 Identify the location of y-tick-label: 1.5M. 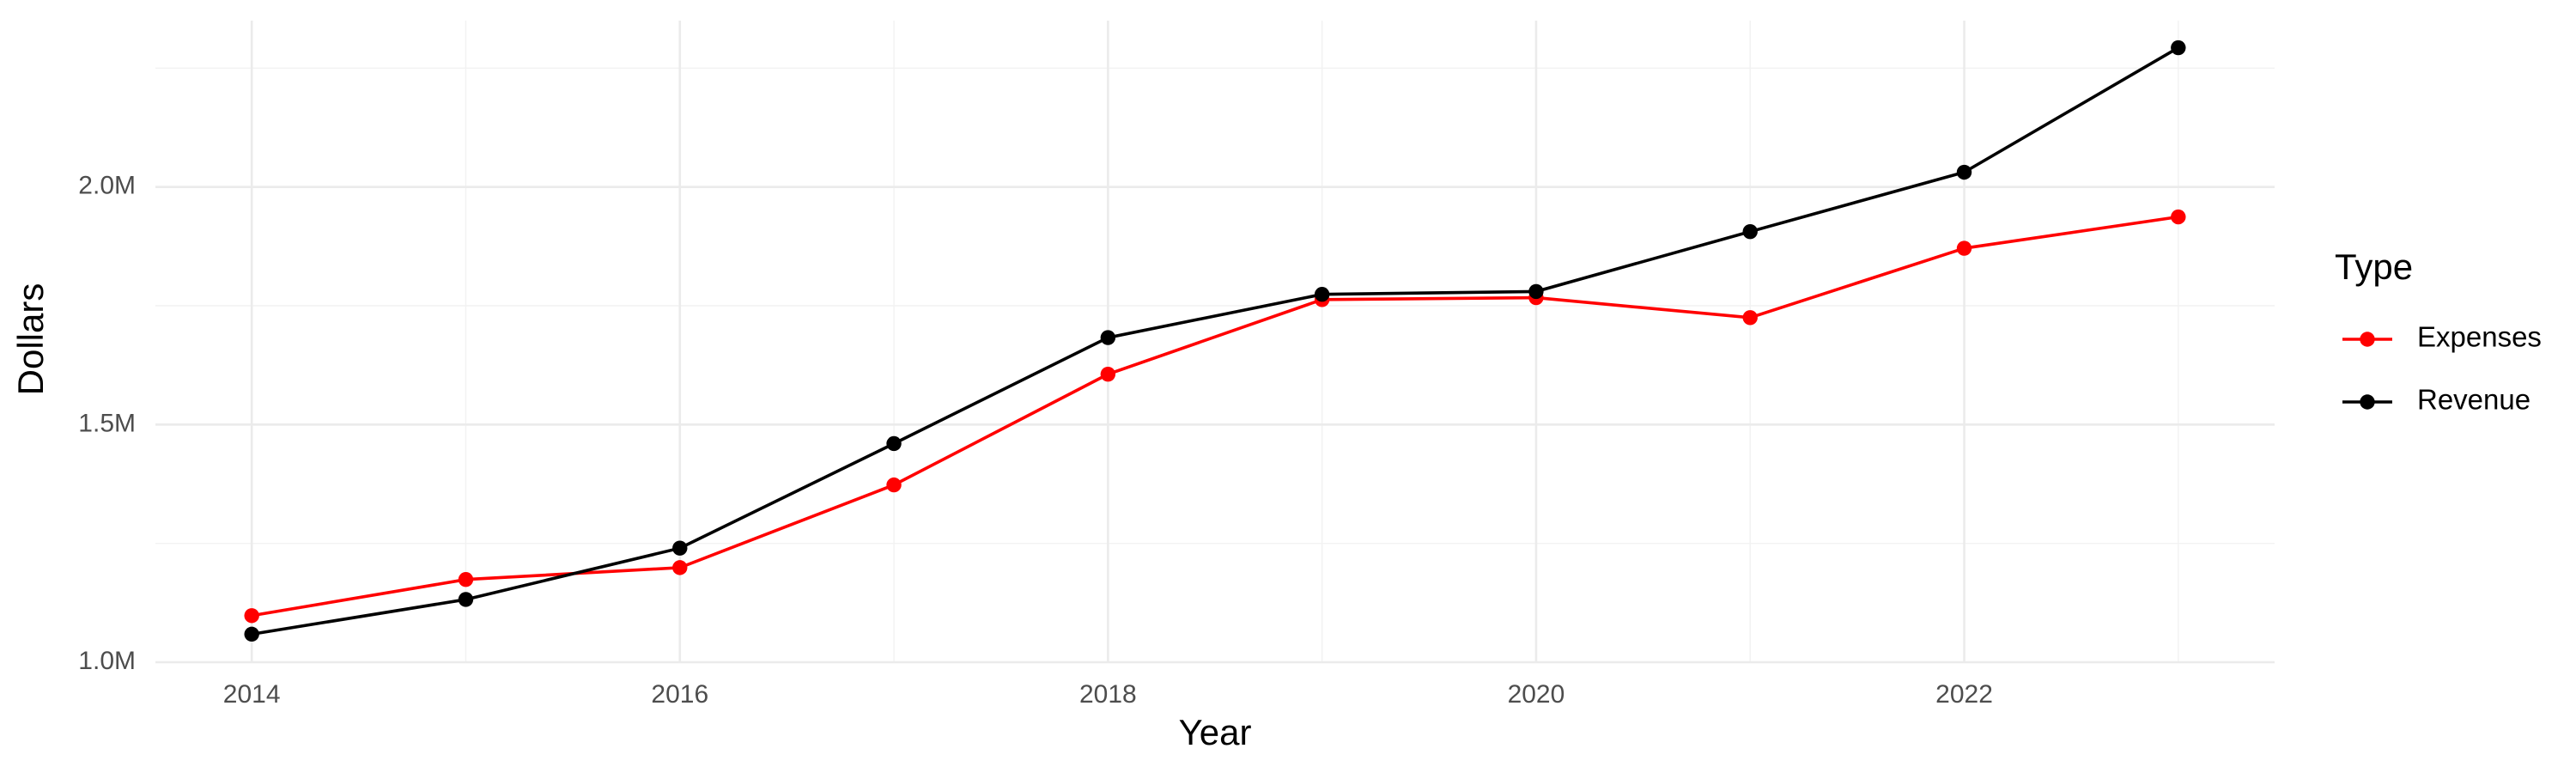
(107, 423).